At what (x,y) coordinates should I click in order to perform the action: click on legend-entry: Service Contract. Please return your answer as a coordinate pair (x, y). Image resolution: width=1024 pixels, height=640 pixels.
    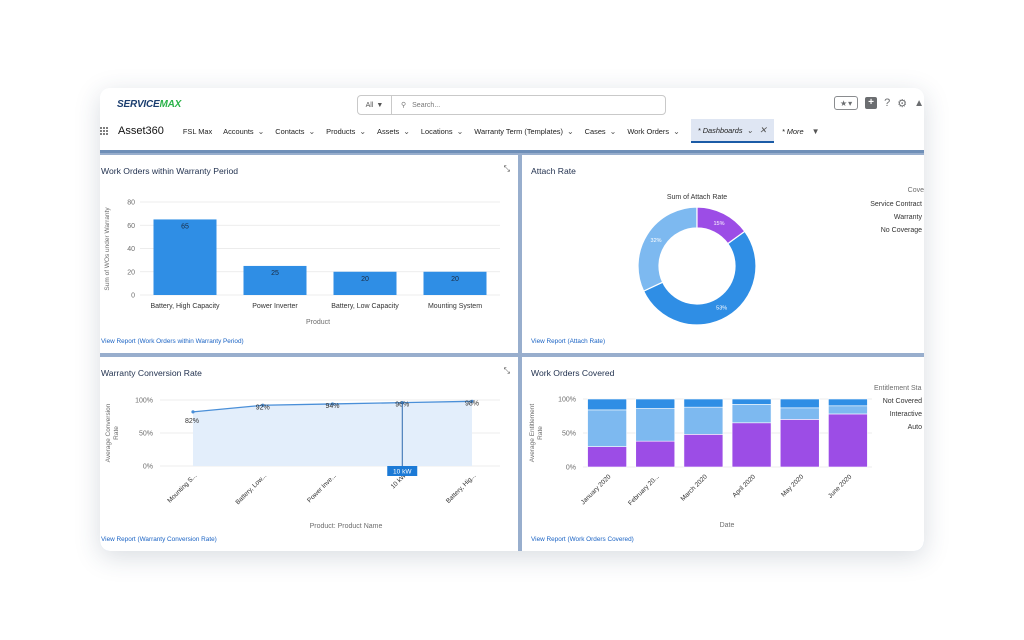
    Looking at the image, I should click on (896, 204).